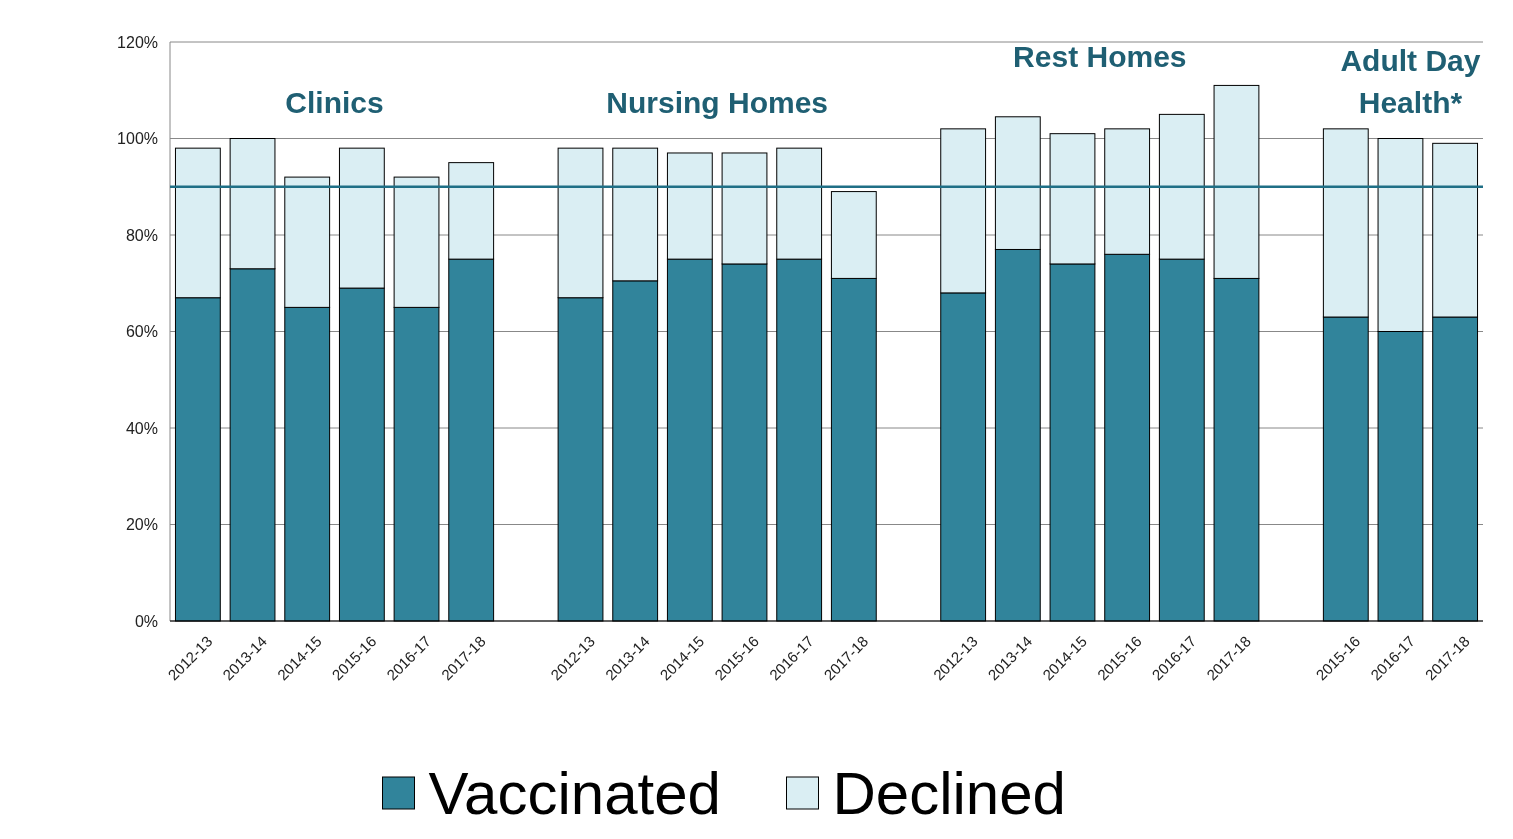 Image resolution: width=1513 pixels, height=839 pixels. What do you see at coordinates (717, 102) in the screenshot?
I see `annotation: Nursing Homes` at bounding box center [717, 102].